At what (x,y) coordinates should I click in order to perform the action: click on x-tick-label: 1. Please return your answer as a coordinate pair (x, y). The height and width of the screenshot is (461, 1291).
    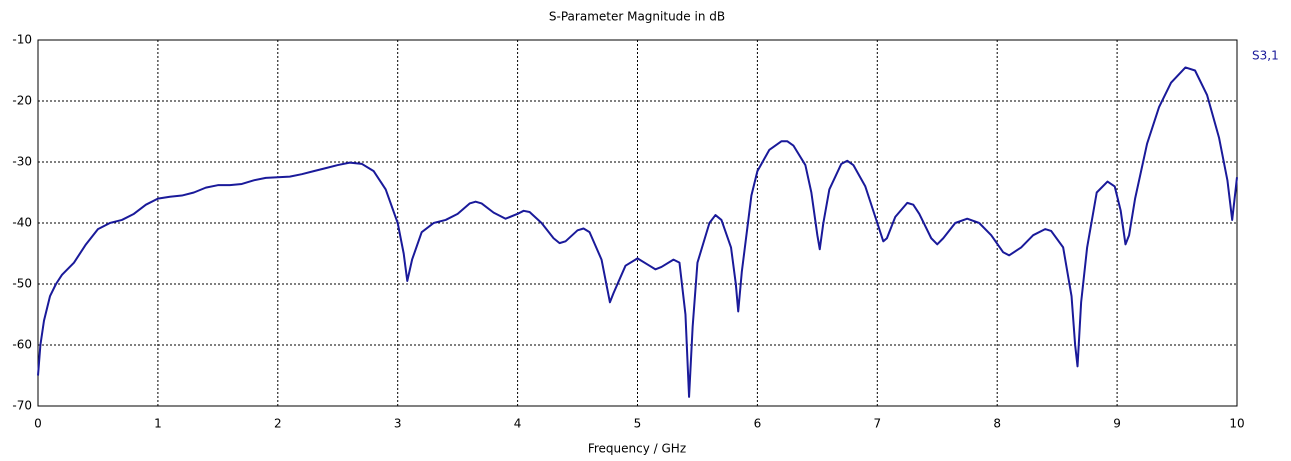
    Looking at the image, I should click on (158, 424).